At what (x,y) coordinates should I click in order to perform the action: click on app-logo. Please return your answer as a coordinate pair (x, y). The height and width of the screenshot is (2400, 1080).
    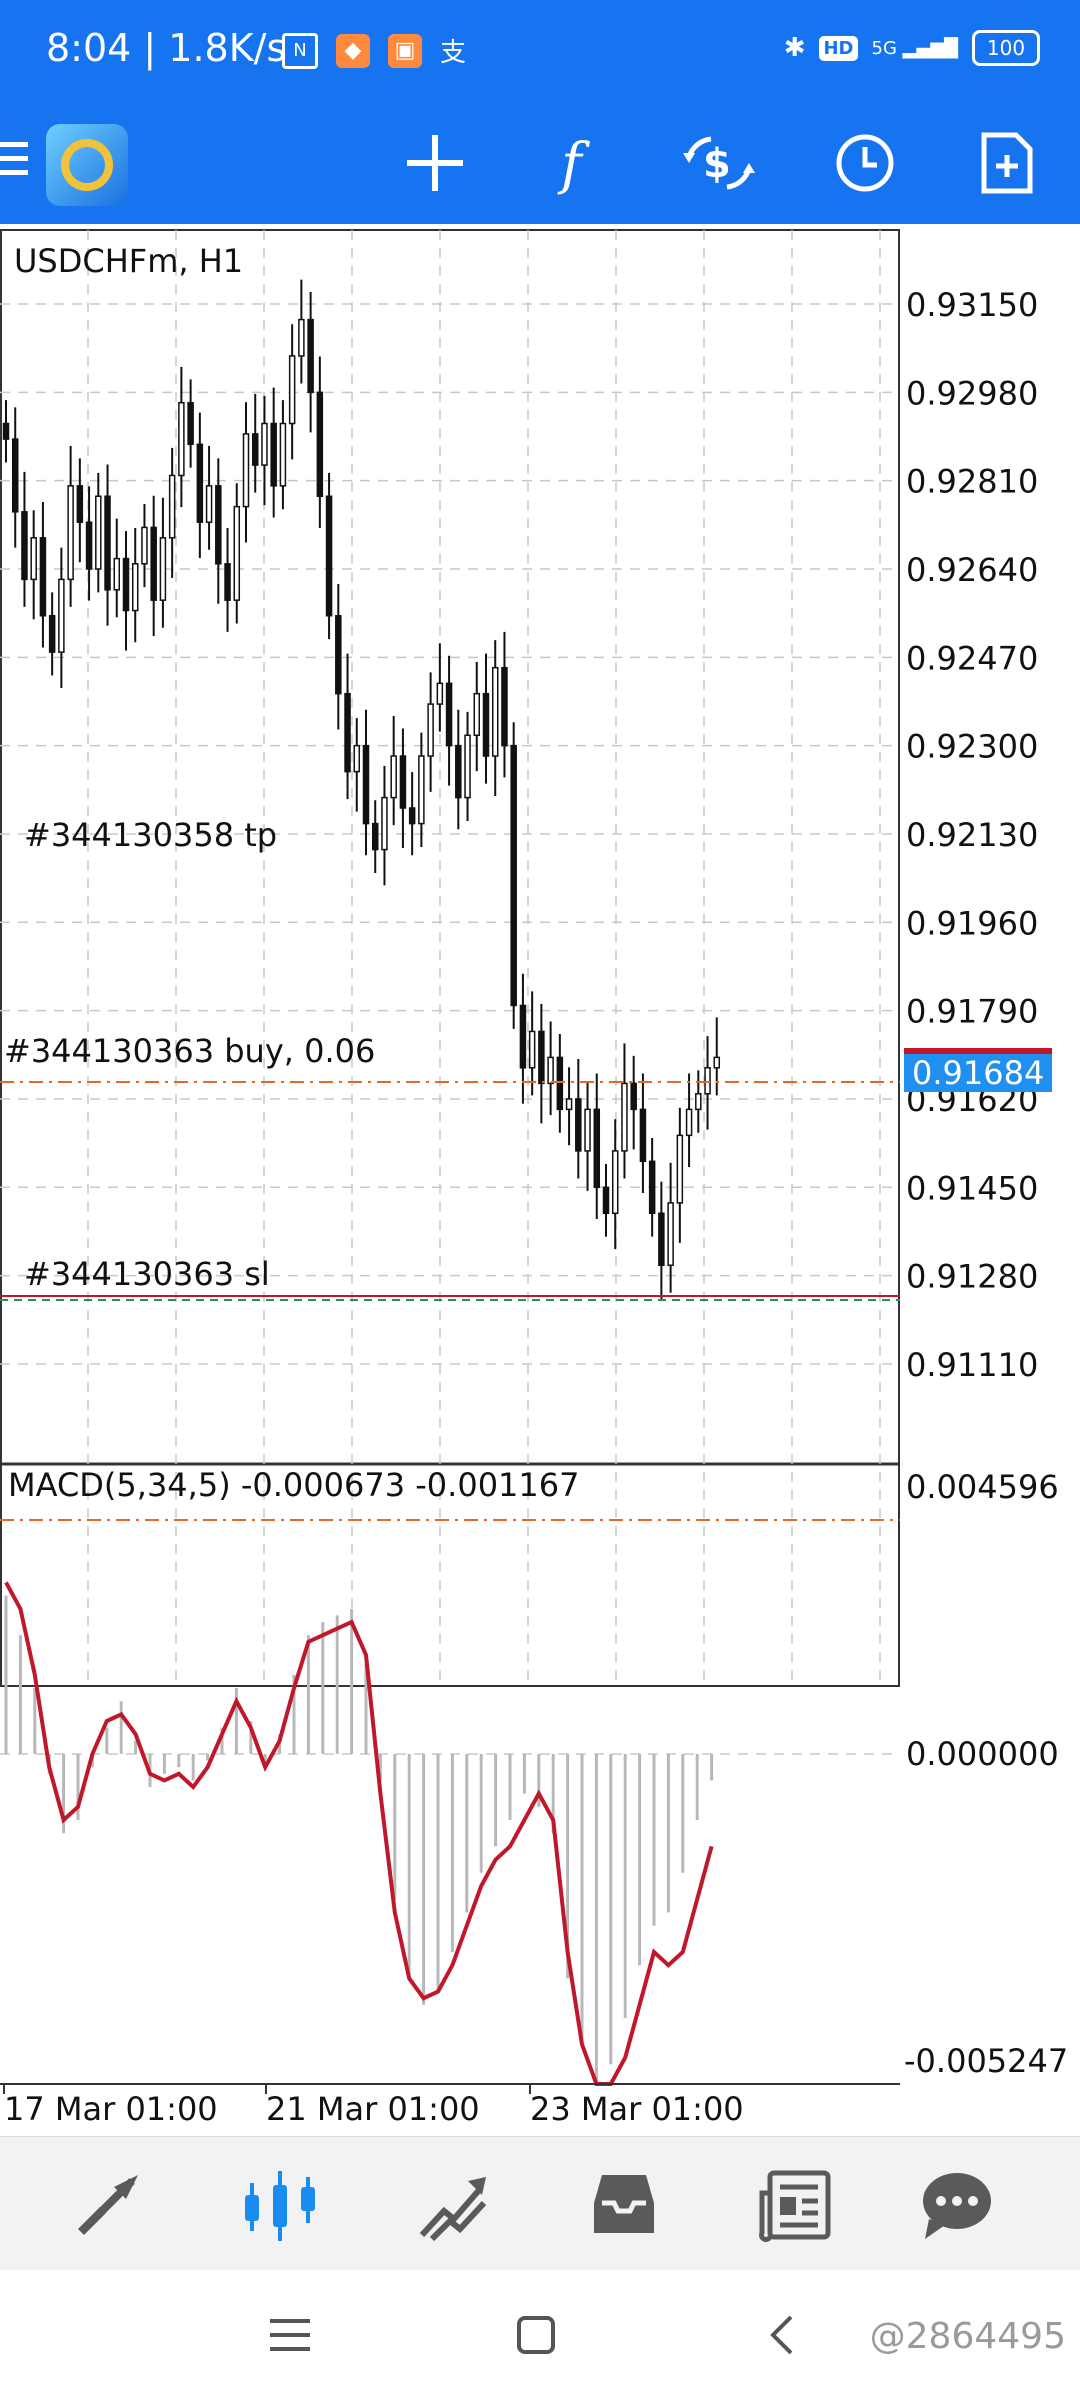
    Looking at the image, I should click on (87, 165).